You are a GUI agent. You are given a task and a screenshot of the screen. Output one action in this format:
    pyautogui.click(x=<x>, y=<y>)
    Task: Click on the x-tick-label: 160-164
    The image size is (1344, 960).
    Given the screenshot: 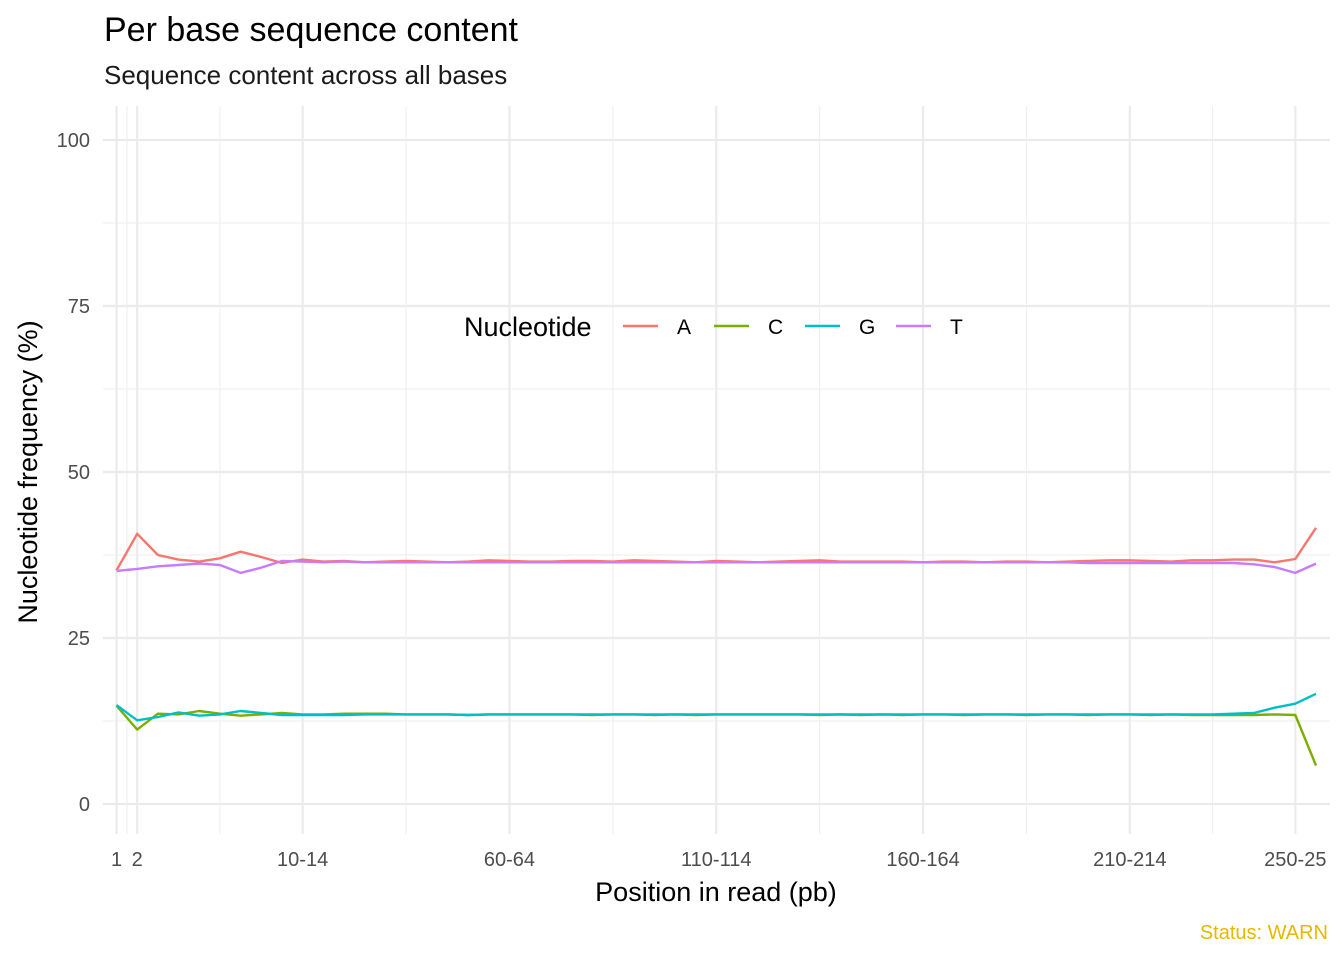 What is the action you would take?
    pyautogui.click(x=922, y=860)
    